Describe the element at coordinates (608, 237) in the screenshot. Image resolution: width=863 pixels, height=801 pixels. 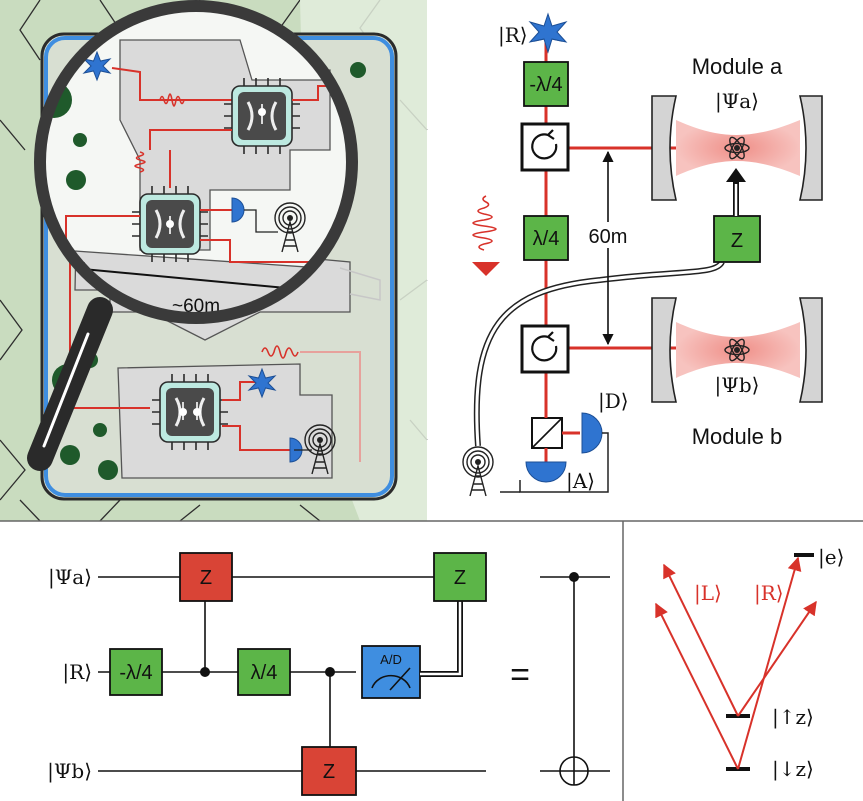
I see `distance-60m-label: 60m` at that location.